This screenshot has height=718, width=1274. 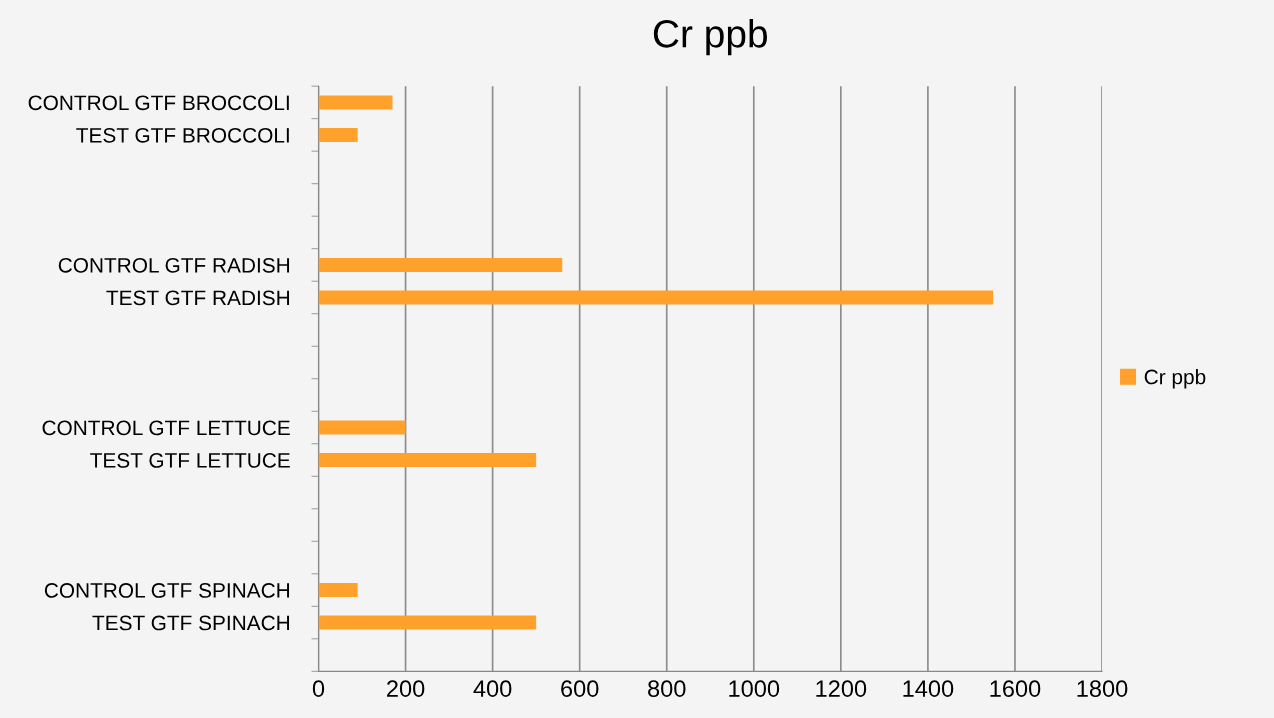 What do you see at coordinates (492, 689) in the screenshot?
I see `x-tick-label: 400` at bounding box center [492, 689].